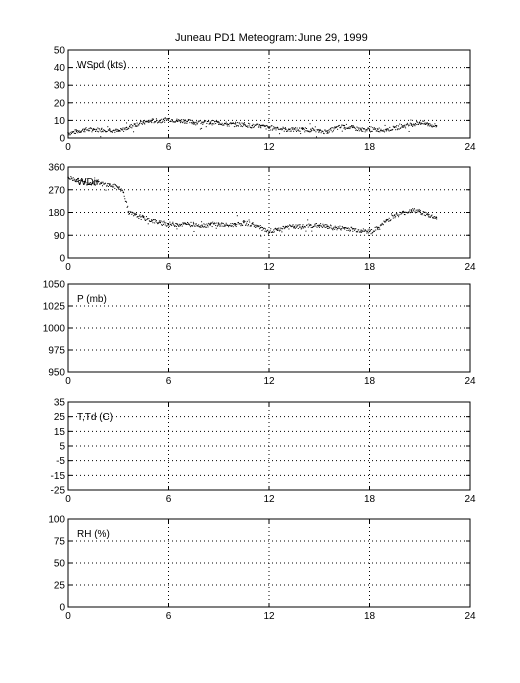 This screenshot has width=520, height=683. Describe the element at coordinates (60, 586) in the screenshot. I see `y-tick-label: 25` at that location.